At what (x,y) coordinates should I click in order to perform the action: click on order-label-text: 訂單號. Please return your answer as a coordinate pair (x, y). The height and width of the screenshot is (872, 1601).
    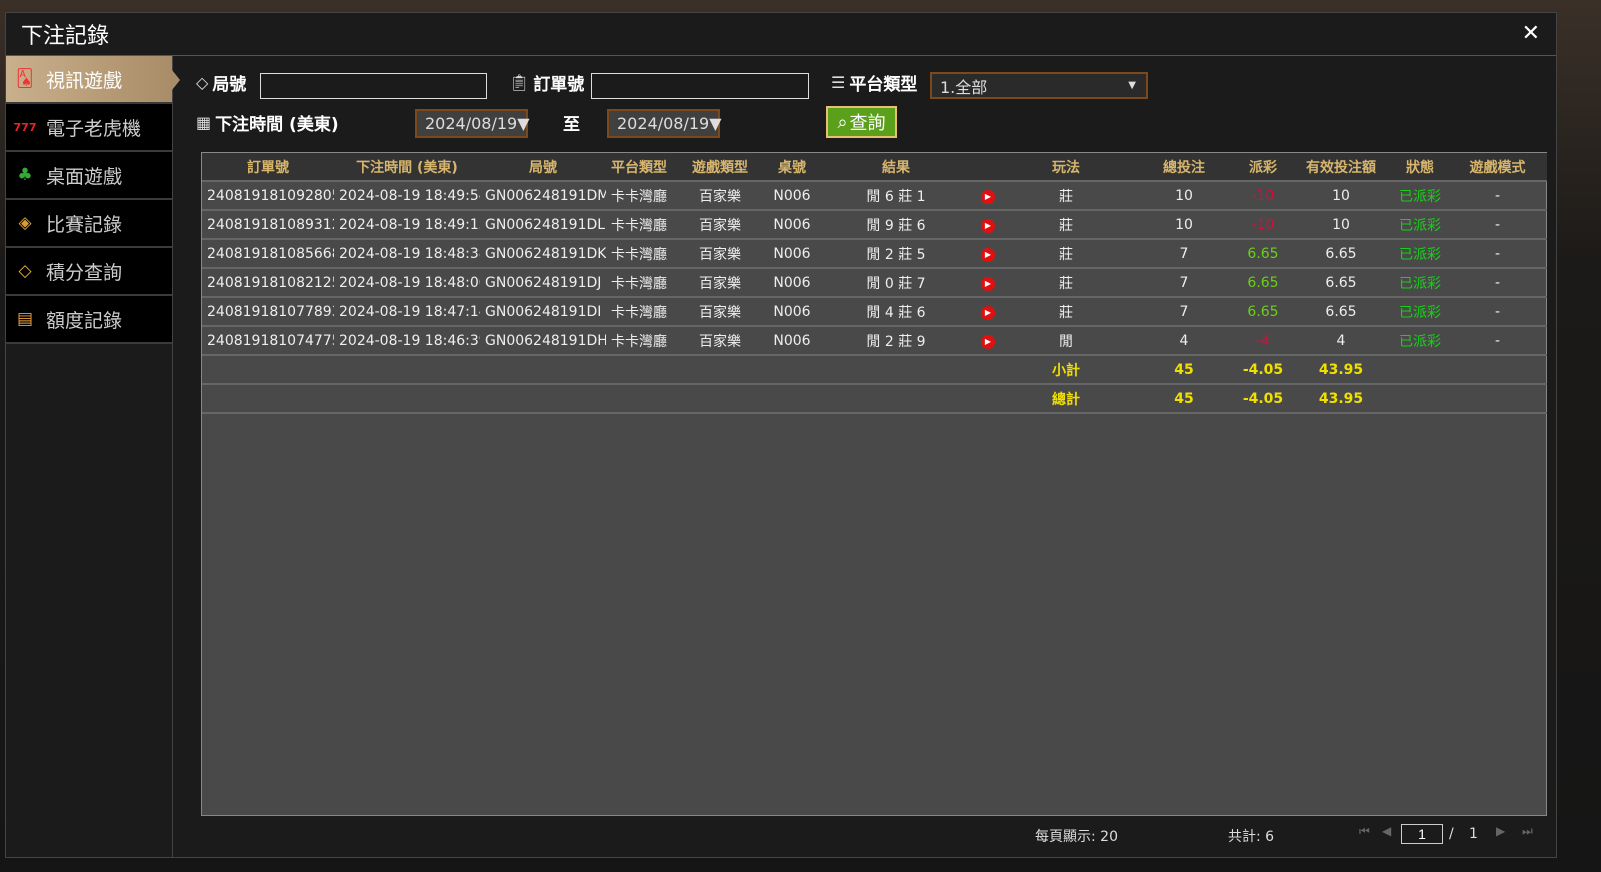
    Looking at the image, I should click on (559, 85).